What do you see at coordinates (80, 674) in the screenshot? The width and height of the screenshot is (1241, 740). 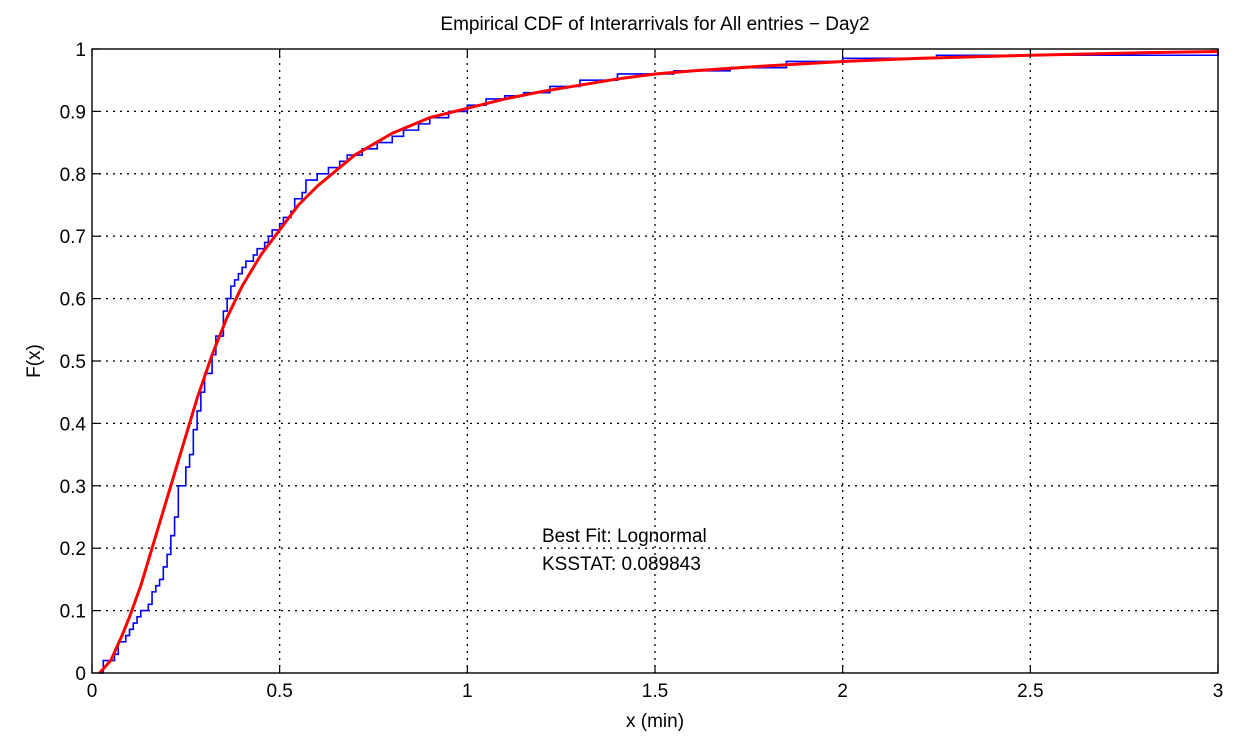 I see `y-tick-label: 0` at bounding box center [80, 674].